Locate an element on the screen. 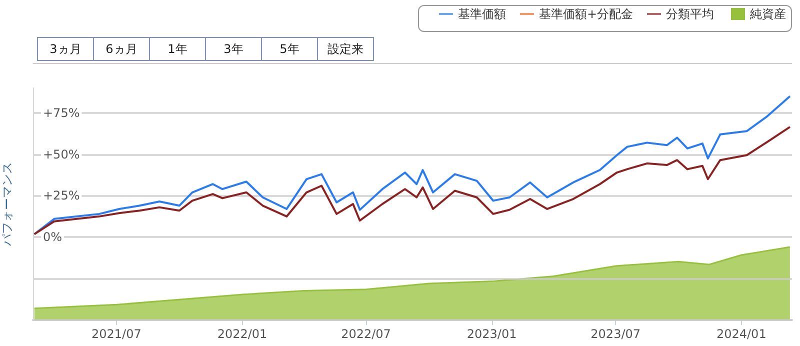  legend-label: 基準価額+分配金 is located at coordinates (586, 14).